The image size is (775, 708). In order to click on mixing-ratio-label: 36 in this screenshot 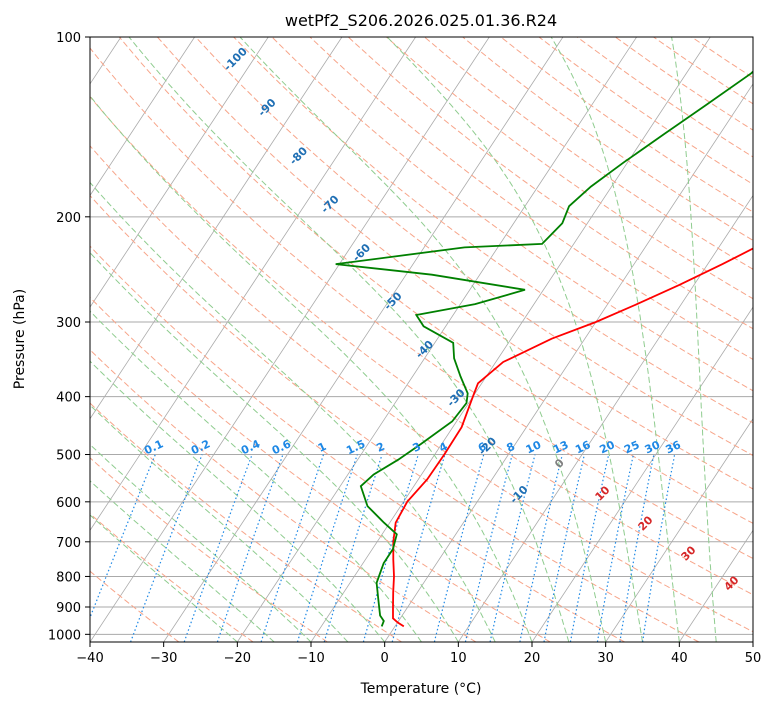, I will do `click(673, 447)`.